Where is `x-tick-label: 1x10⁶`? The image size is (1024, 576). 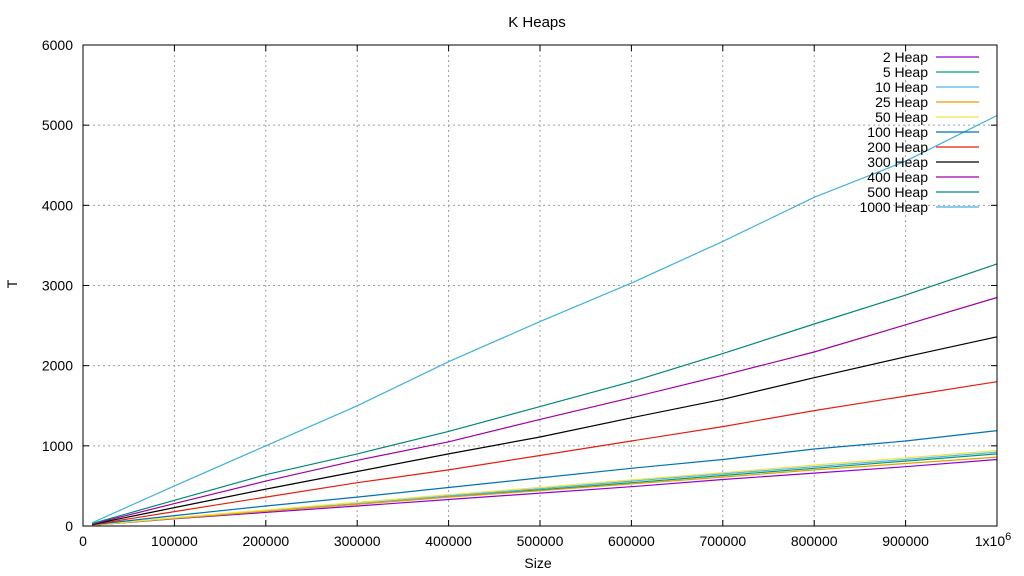 x-tick-label: 1x10⁶ is located at coordinates (993, 540).